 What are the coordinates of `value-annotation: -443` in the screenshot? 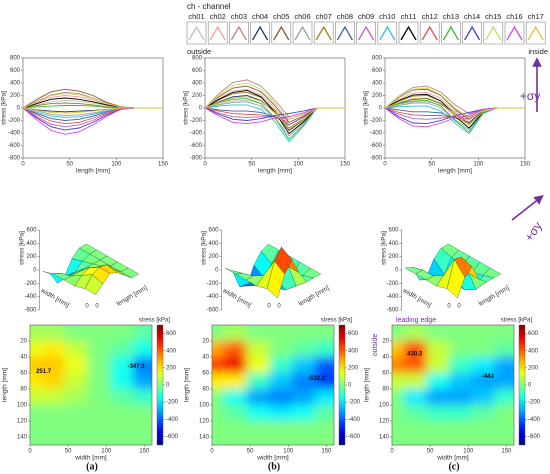 It's located at (488, 377).